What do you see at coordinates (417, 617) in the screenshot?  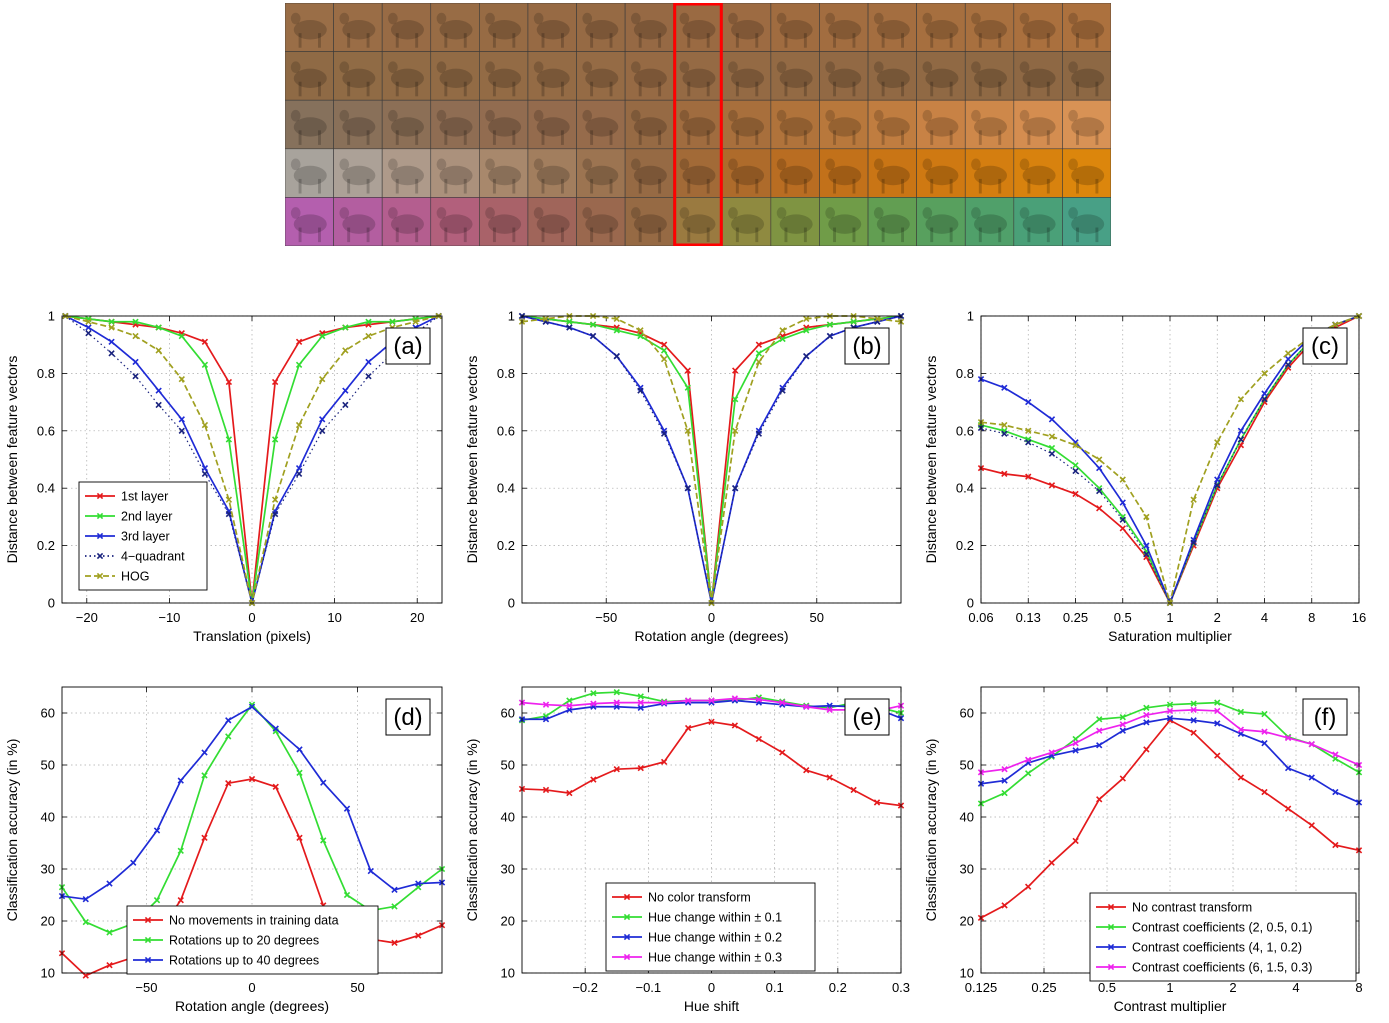 I see `x-tick-label: 20` at bounding box center [417, 617].